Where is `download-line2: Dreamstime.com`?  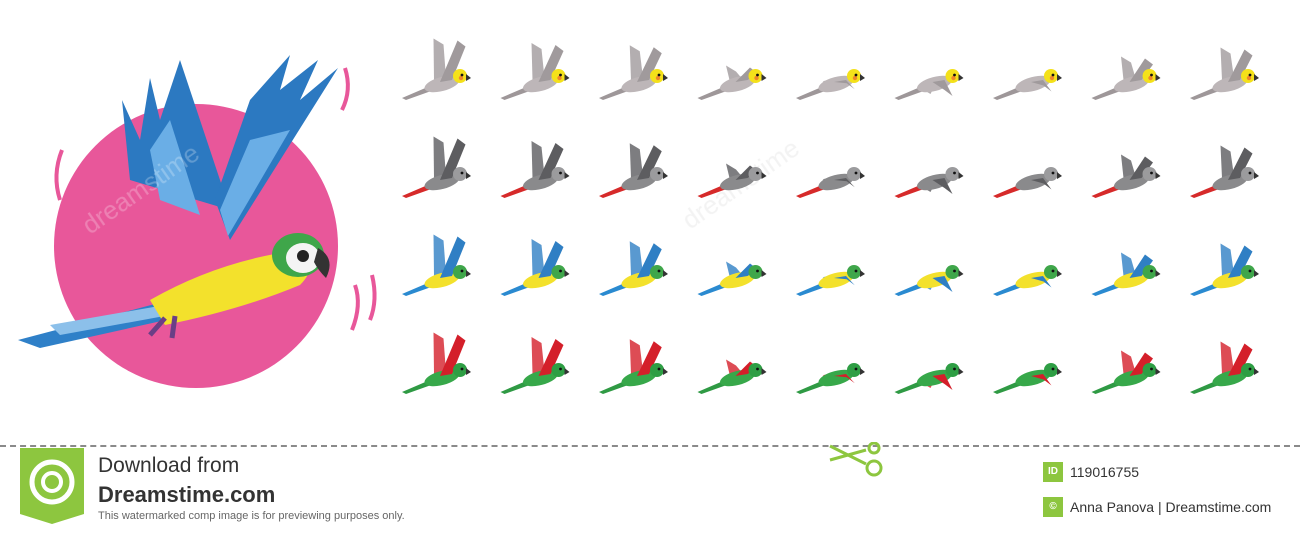
download-line2: Dreamstime.com is located at coordinates (187, 494).